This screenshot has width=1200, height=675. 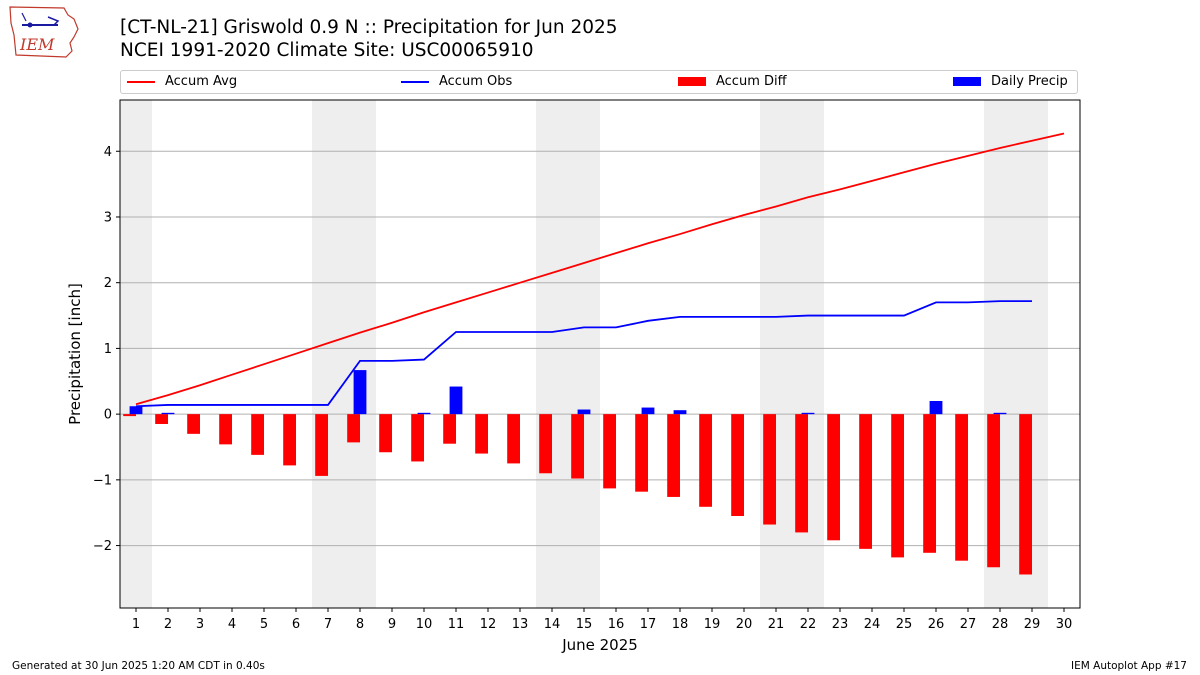 What do you see at coordinates (327, 50) in the screenshot?
I see `chart-subtitle: NCEI 1991-2020 Climate Site: USC00065910` at bounding box center [327, 50].